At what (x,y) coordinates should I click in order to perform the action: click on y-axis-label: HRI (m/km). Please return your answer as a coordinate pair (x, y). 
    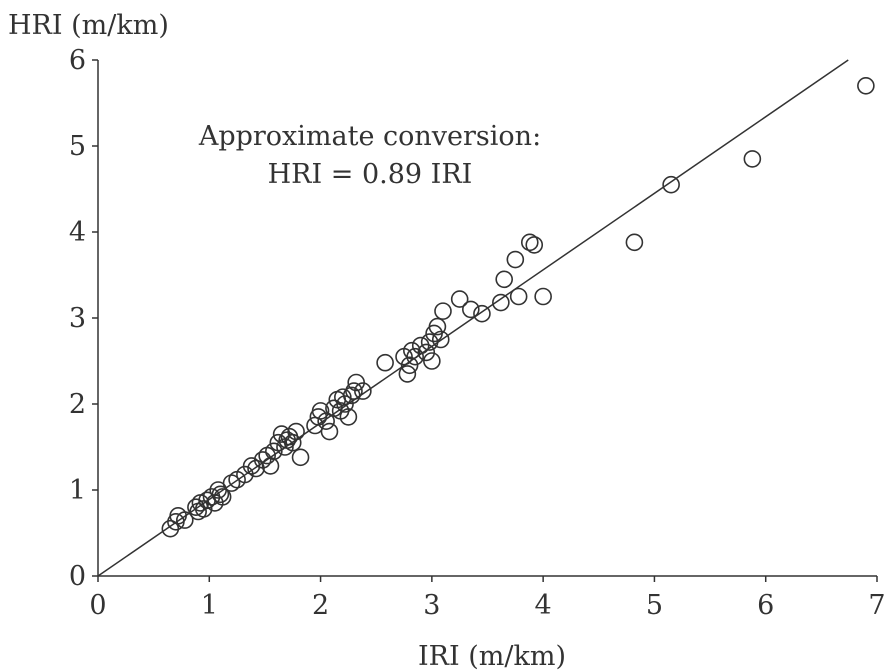
    Looking at the image, I should click on (88, 25).